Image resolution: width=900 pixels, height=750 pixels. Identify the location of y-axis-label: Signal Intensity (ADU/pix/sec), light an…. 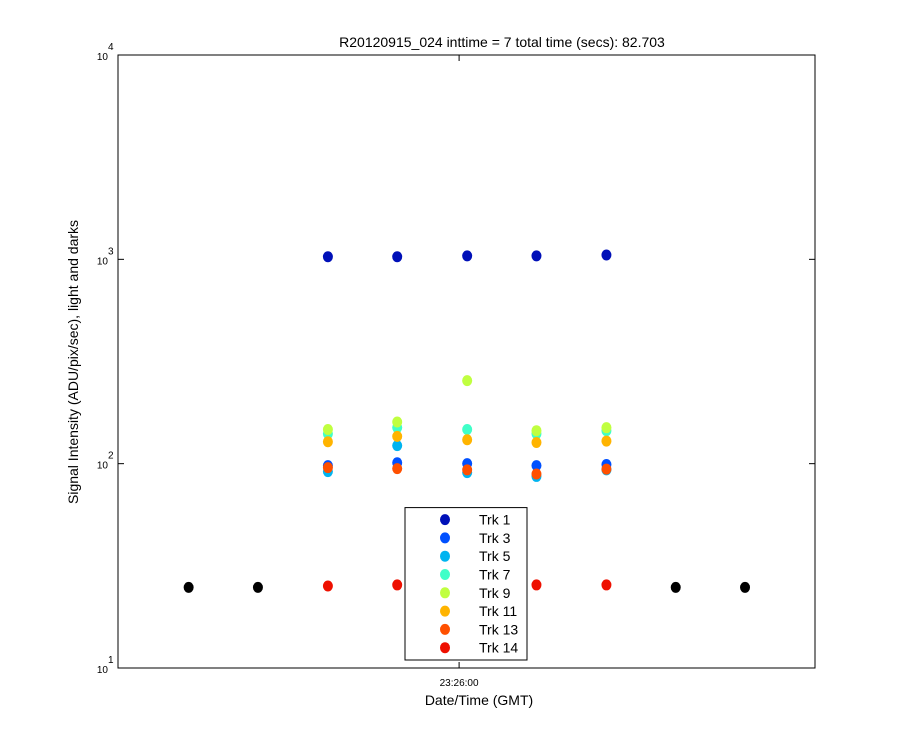
(73, 362).